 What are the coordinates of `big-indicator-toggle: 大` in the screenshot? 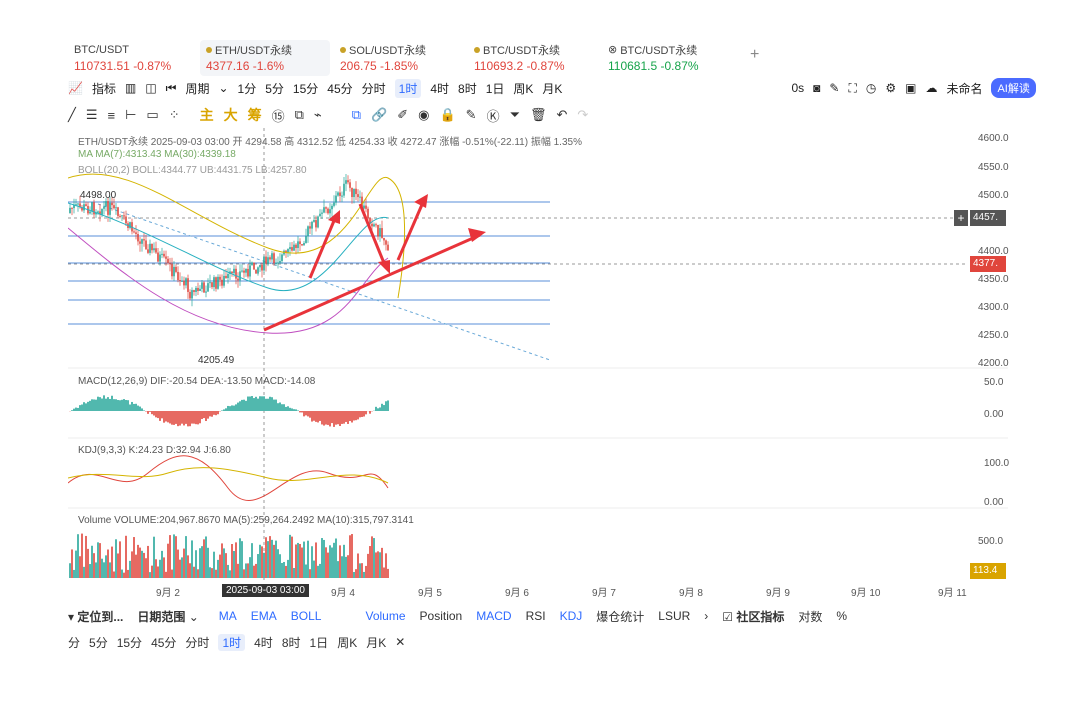 It's located at (230, 115).